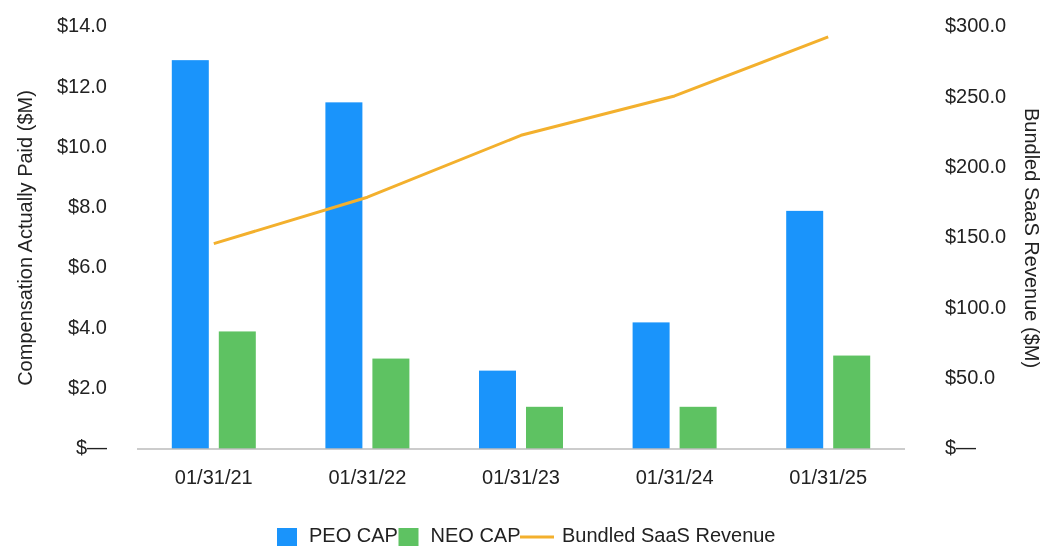 Image resolution: width=1045 pixels, height=550 pixels. I want to click on legend-label: PEO CAP, so click(353, 535).